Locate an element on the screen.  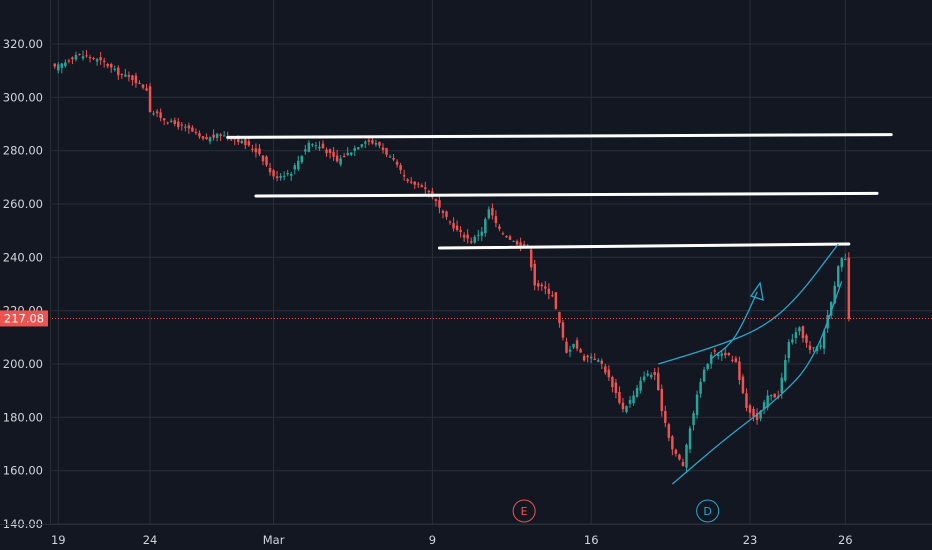
y-tick-label: 200.00 is located at coordinates (23, 364).